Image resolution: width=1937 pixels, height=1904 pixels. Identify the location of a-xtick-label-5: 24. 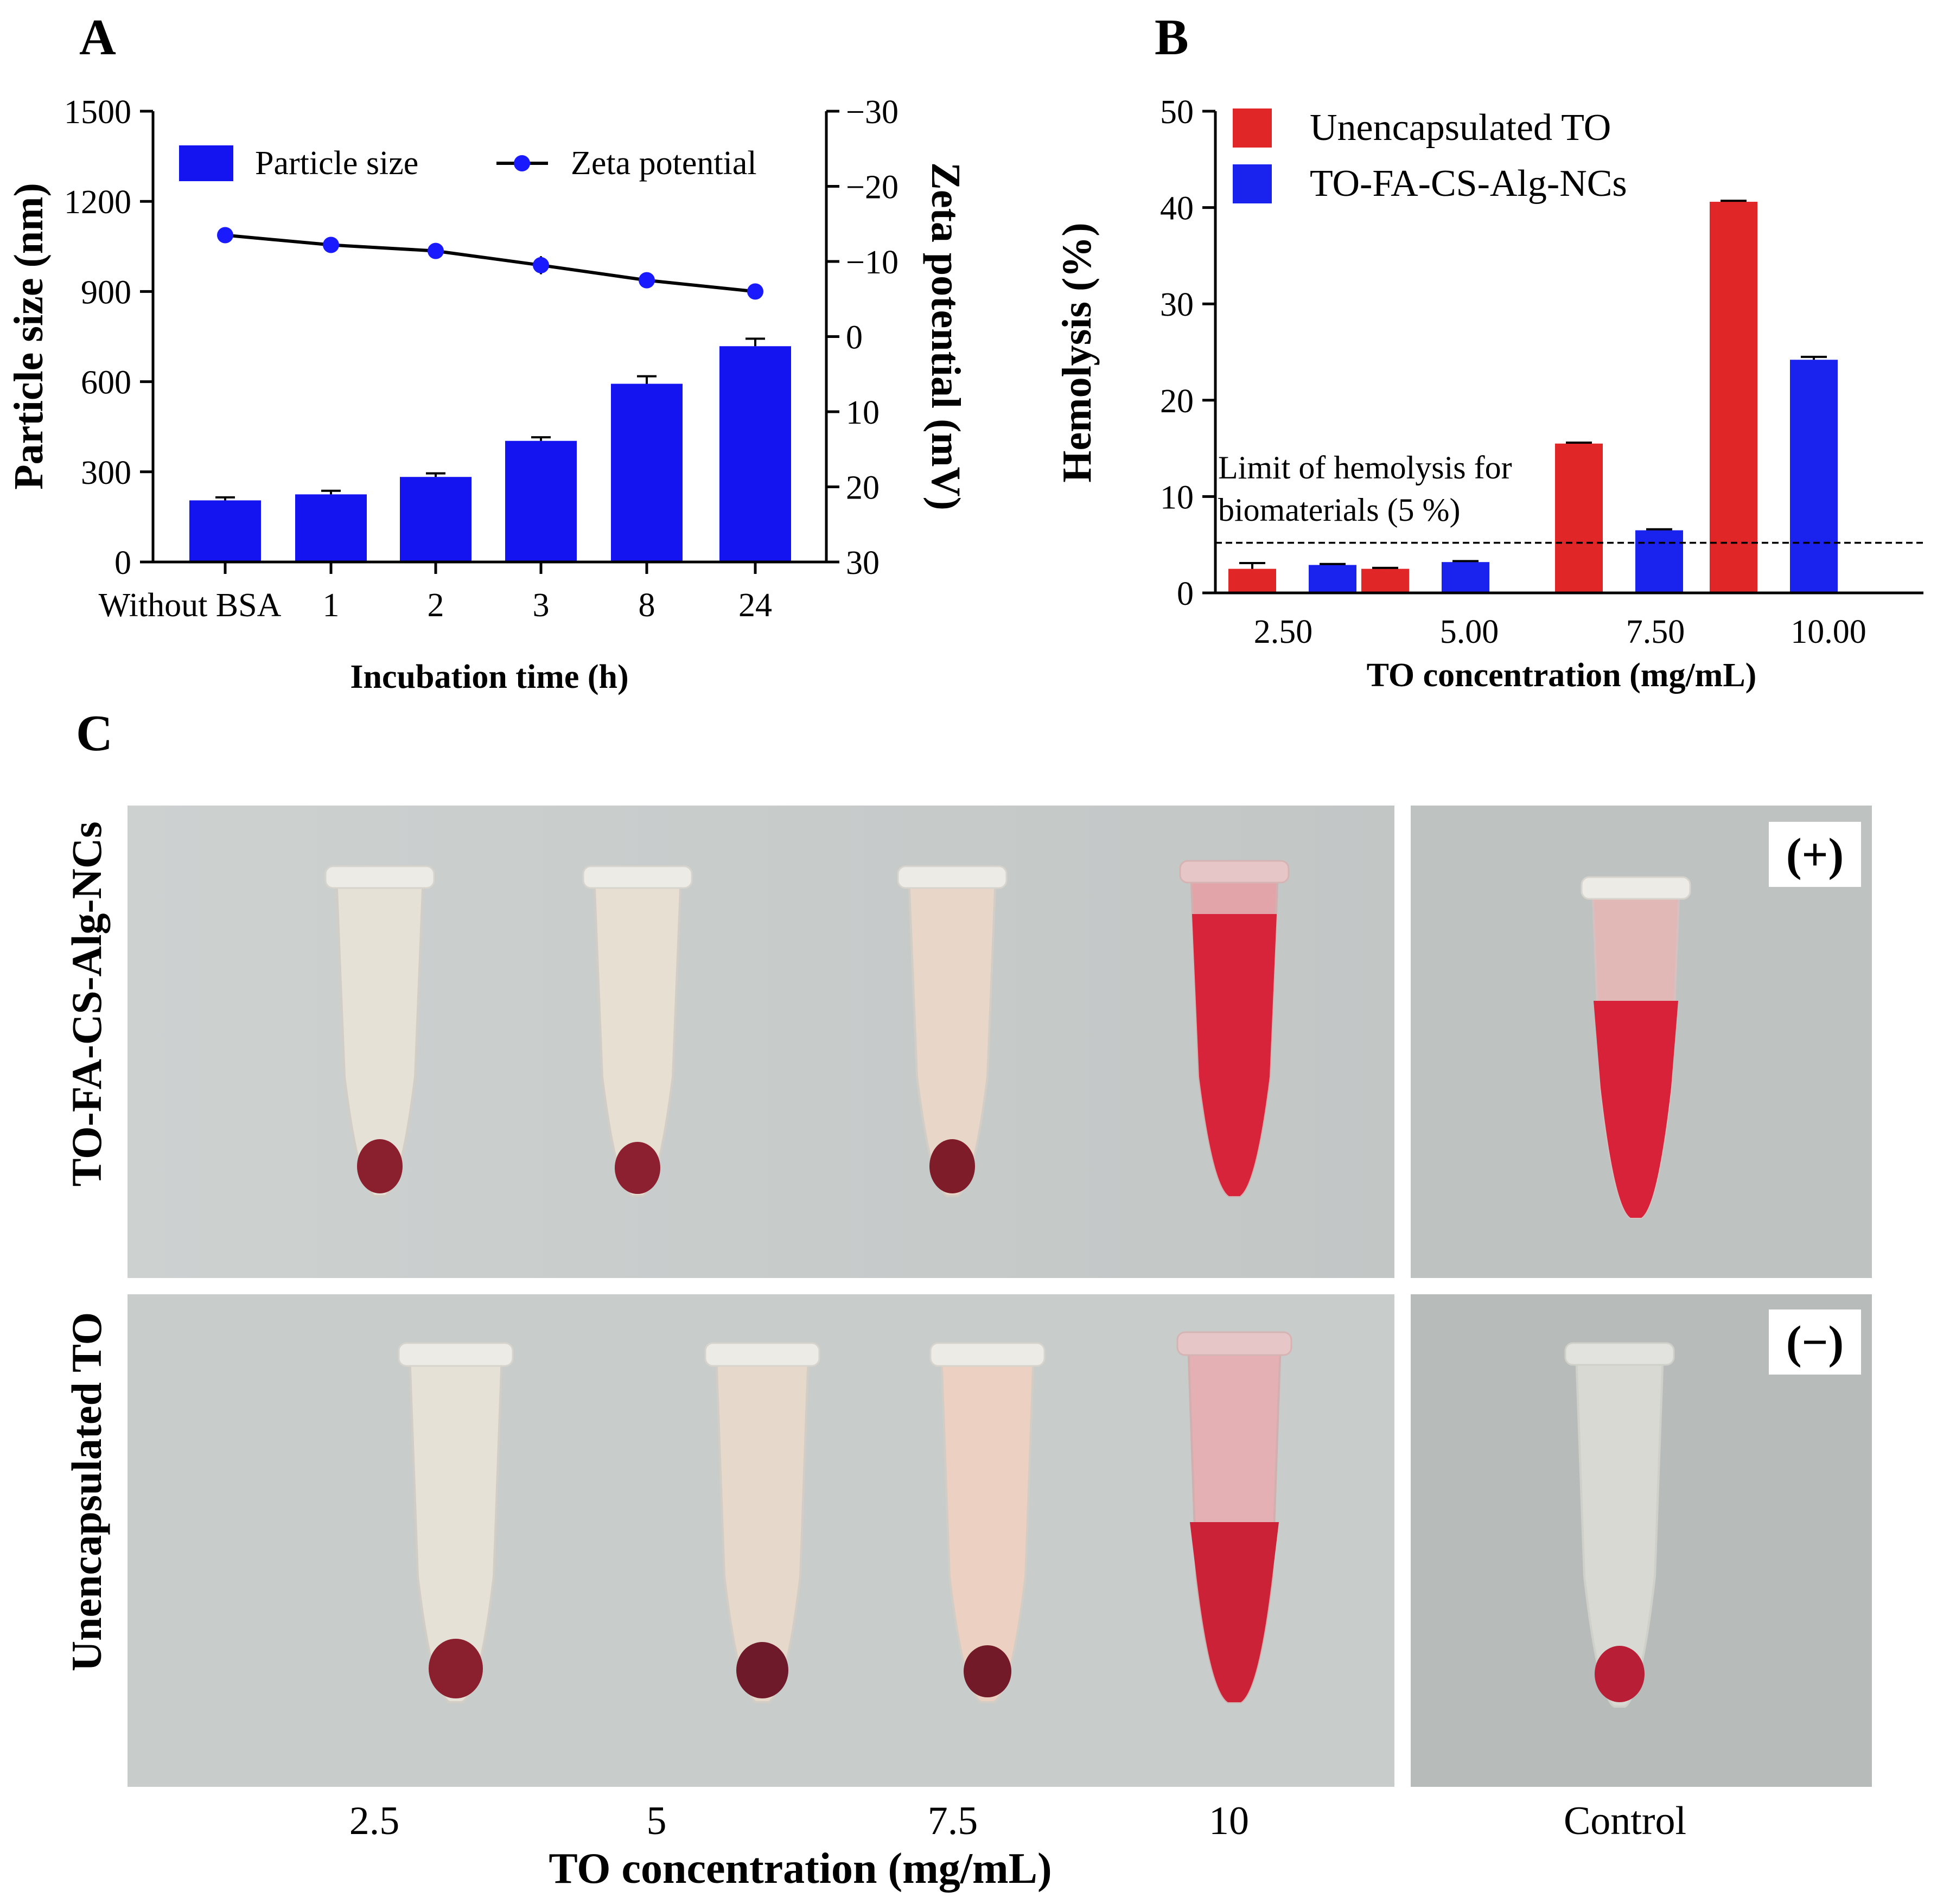
(755, 605).